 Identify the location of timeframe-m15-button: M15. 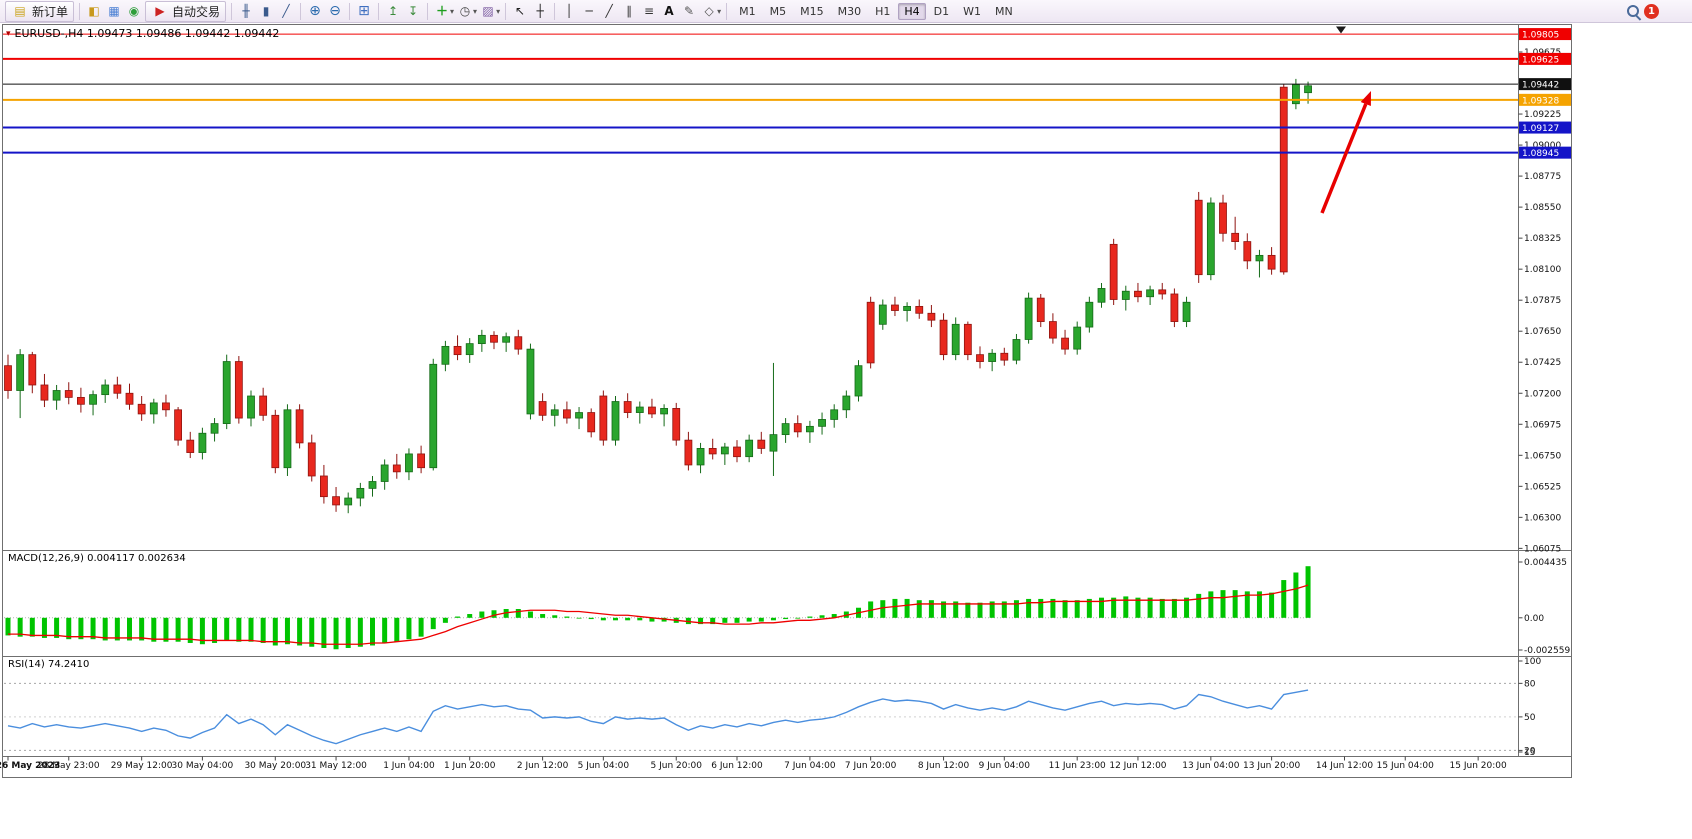
(812, 11).